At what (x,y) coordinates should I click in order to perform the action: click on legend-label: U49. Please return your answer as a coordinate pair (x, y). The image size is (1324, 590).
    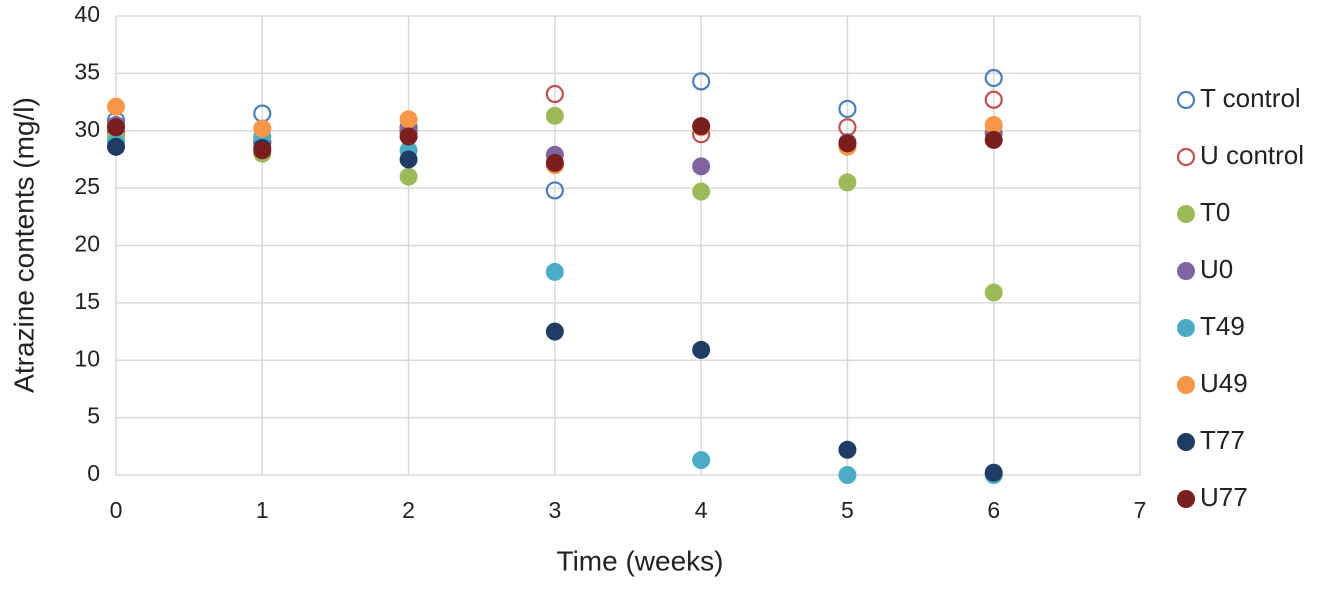
    Looking at the image, I should click on (1224, 383).